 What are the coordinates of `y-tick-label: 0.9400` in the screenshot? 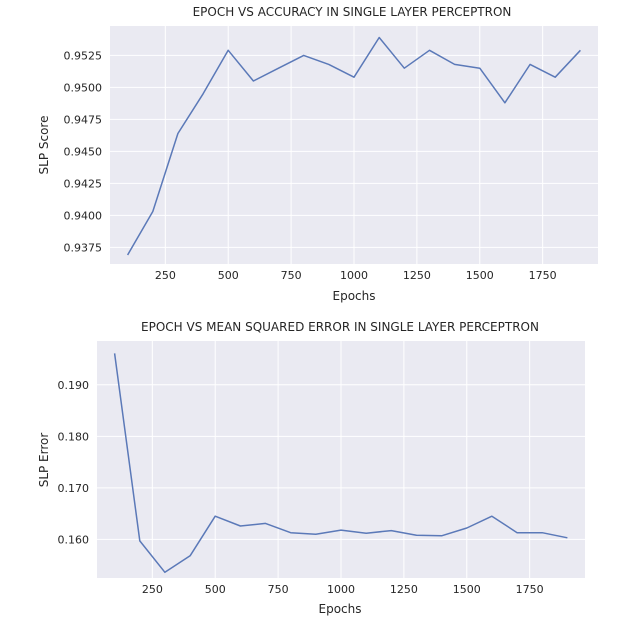 It's located at (83, 215).